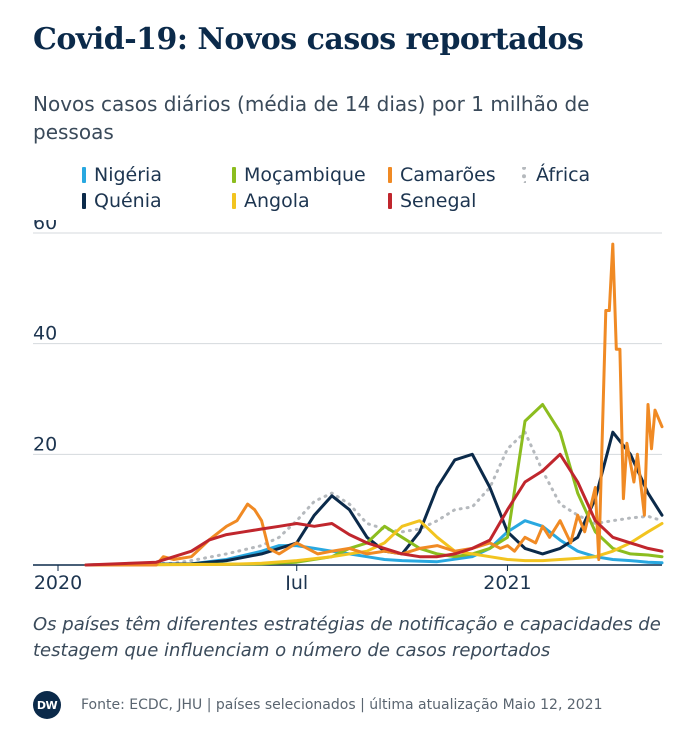 The width and height of the screenshot is (696, 739). I want to click on legend-item-africa: África, so click(556, 175).